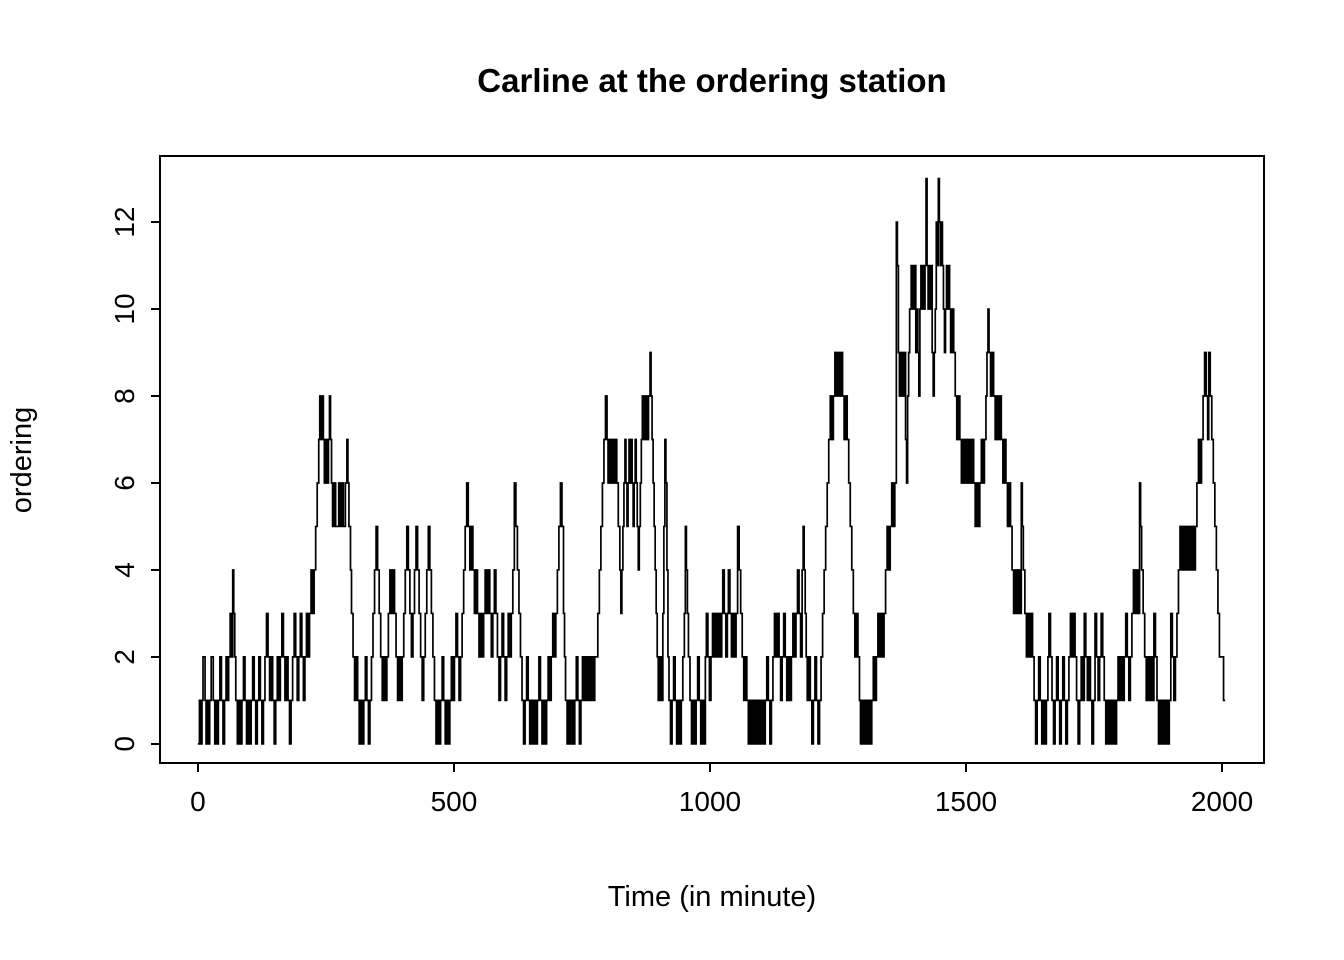 Image resolution: width=1344 pixels, height=960 pixels. Describe the element at coordinates (1222, 801) in the screenshot. I see `x-axis-tick-label: 2000` at that location.